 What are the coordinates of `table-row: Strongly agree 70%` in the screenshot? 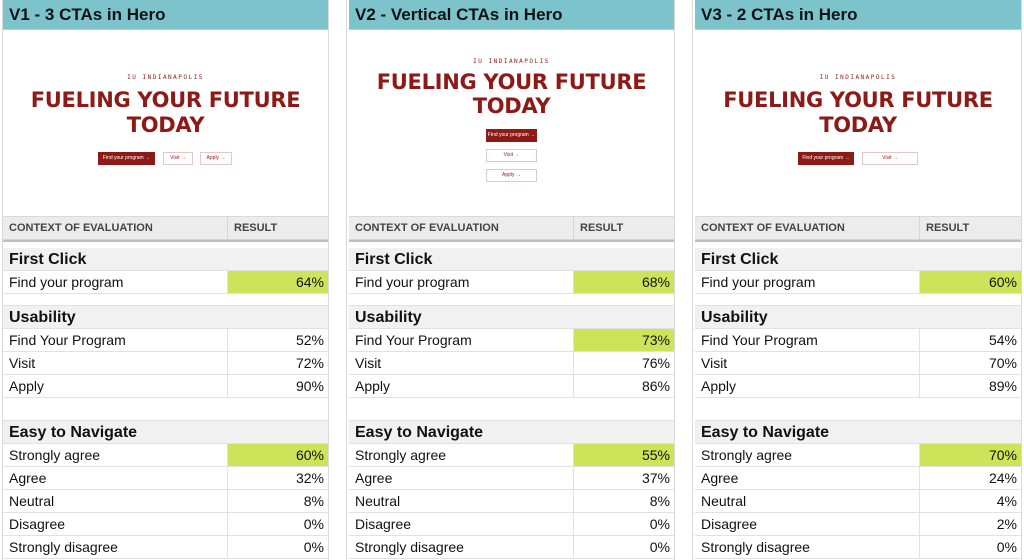 It's located at (858, 455).